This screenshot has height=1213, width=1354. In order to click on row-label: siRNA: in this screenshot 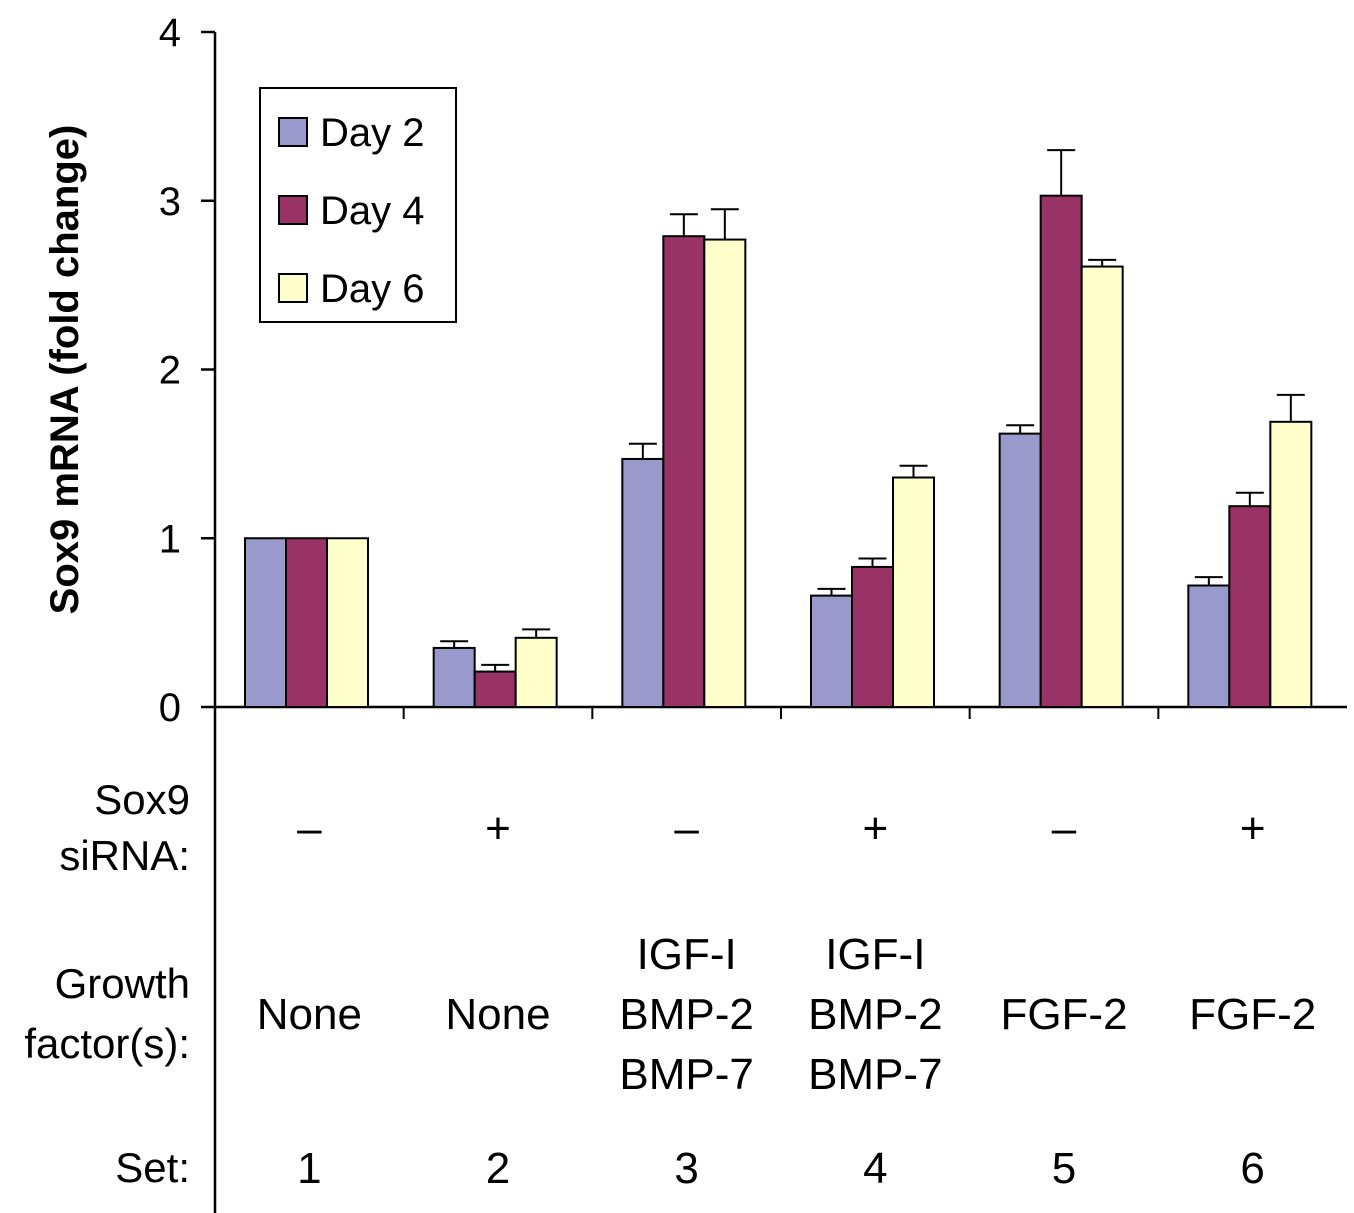, I will do `click(124, 855)`.